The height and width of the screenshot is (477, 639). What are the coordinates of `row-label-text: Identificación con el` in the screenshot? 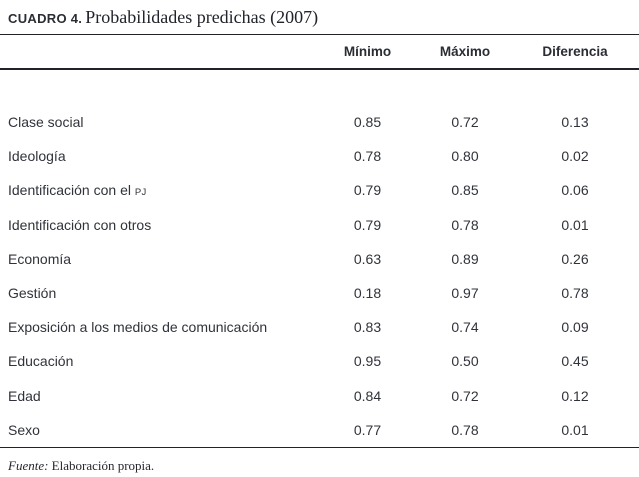 It's located at (71, 190).